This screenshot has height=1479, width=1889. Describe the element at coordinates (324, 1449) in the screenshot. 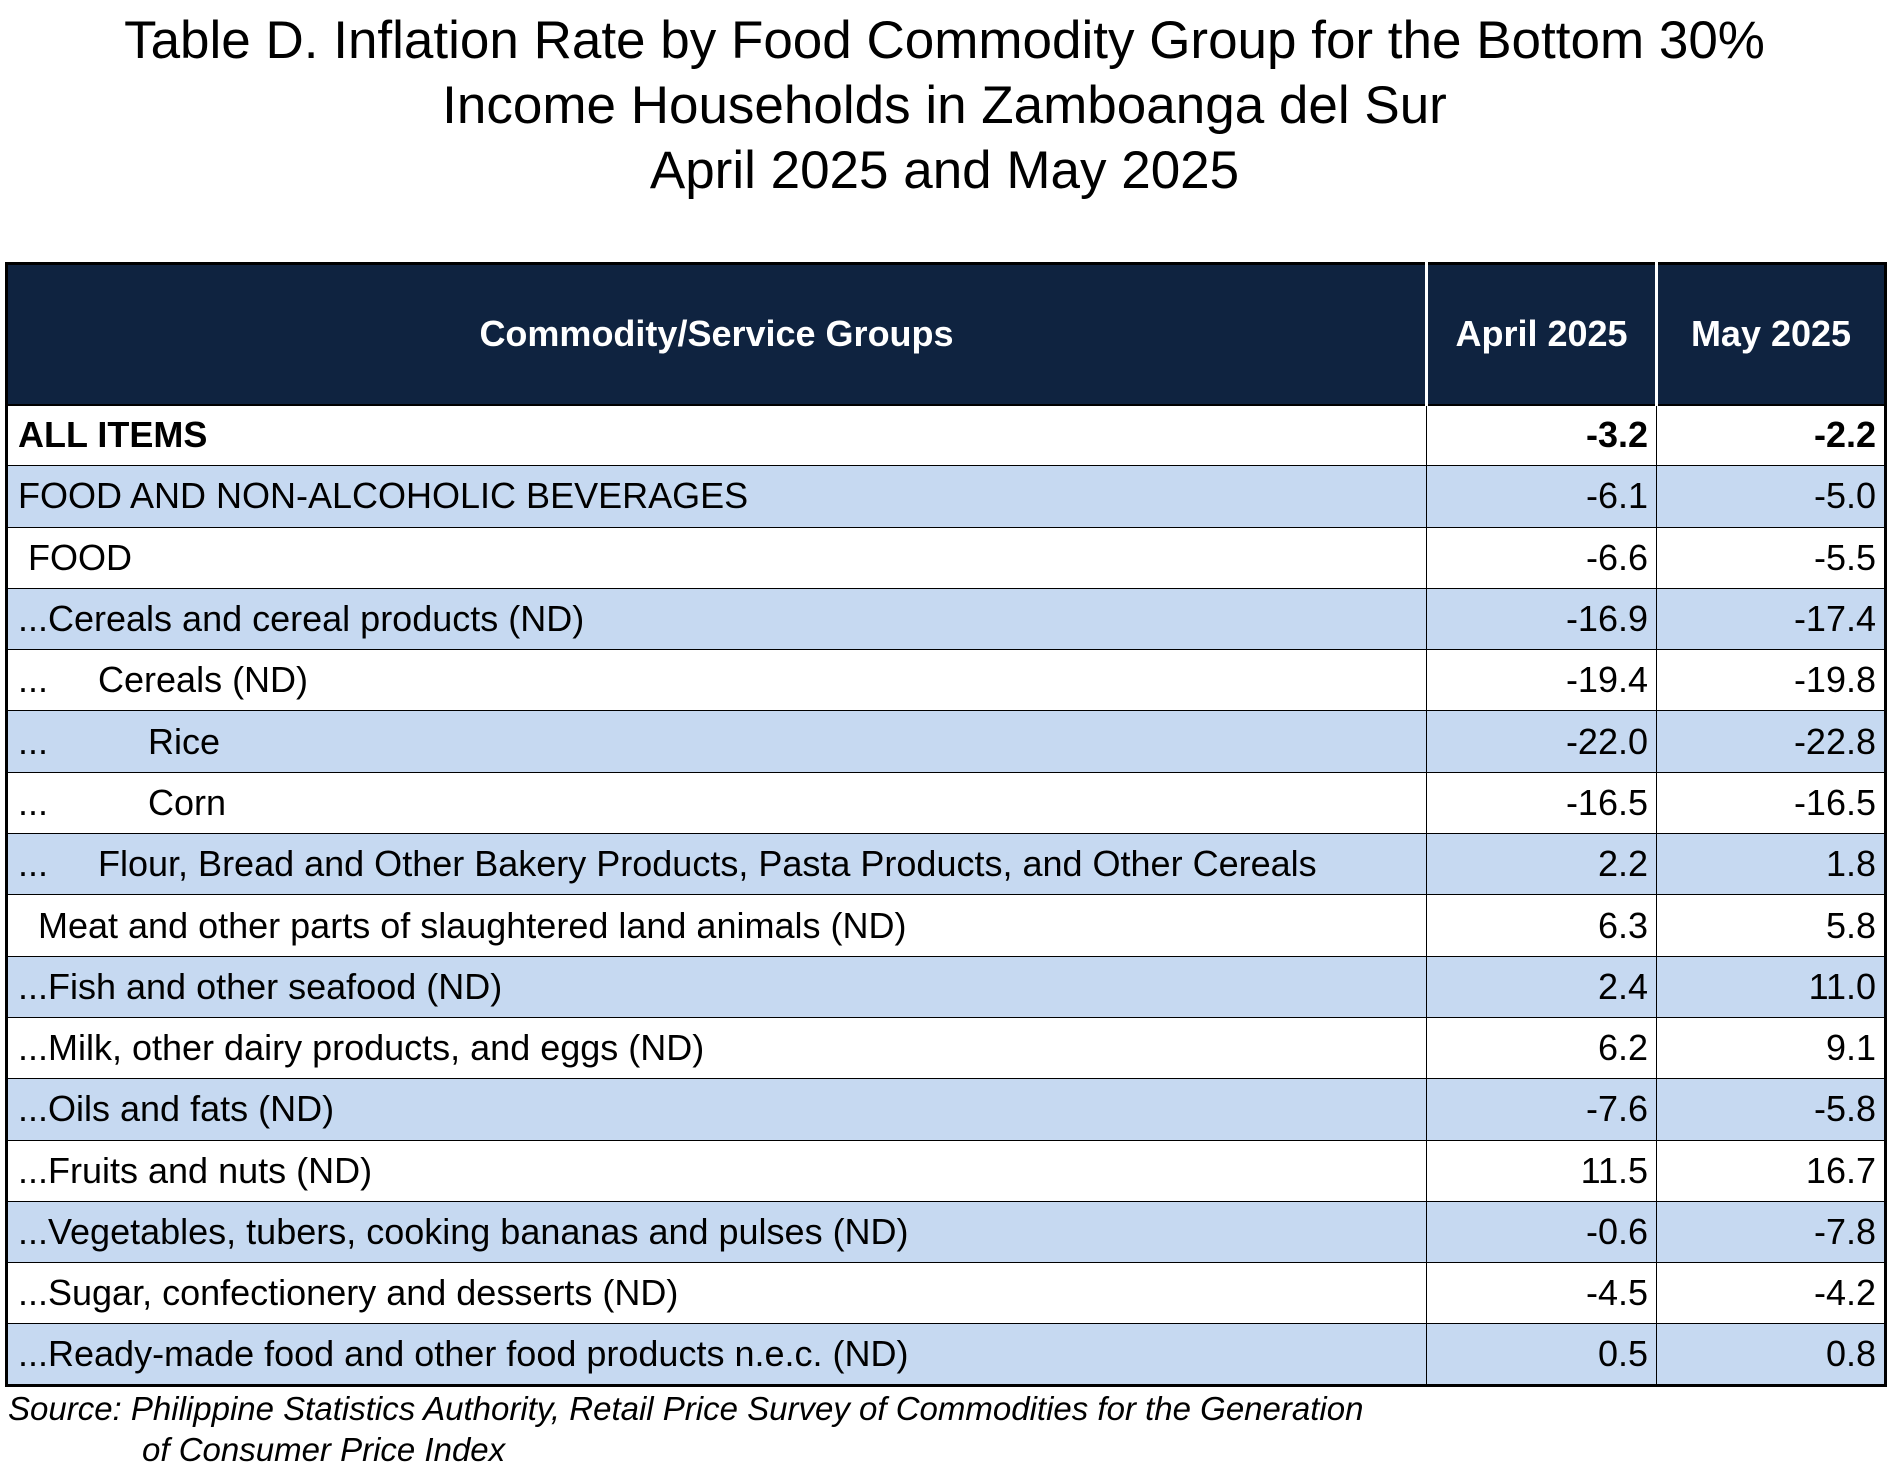

I see `source-line-2: of Consumer Price Index` at that location.